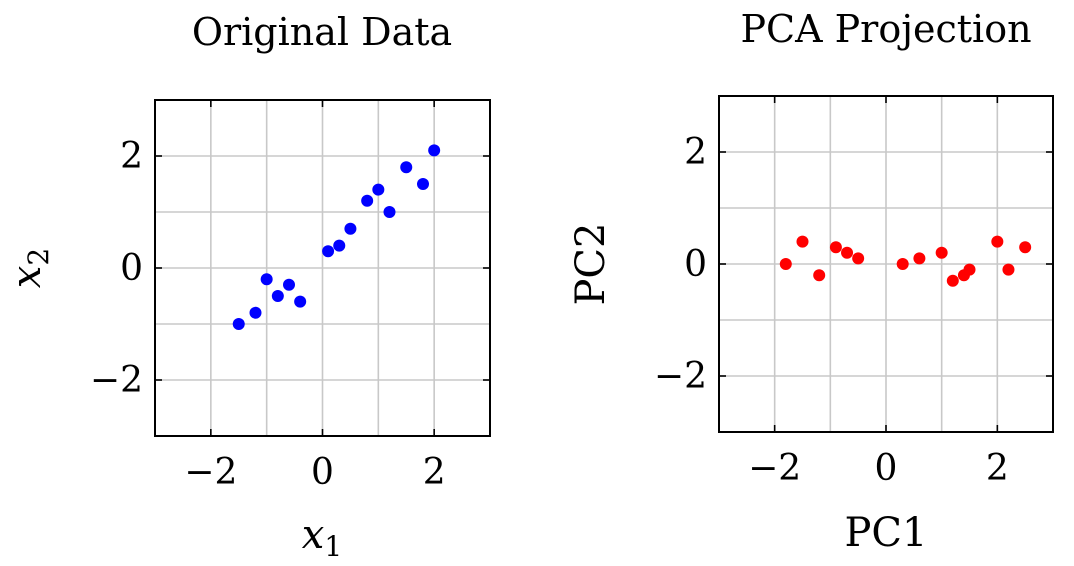 This screenshot has width=1074, height=566. I want to click on original-data-y-axis-label: x2, so click(29, 268).